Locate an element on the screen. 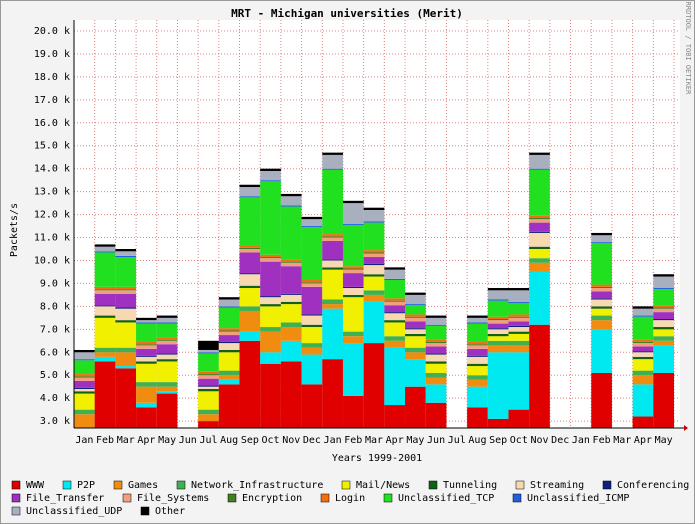 The height and width of the screenshot is (524, 695). legend-label: WWW is located at coordinates (35, 485).